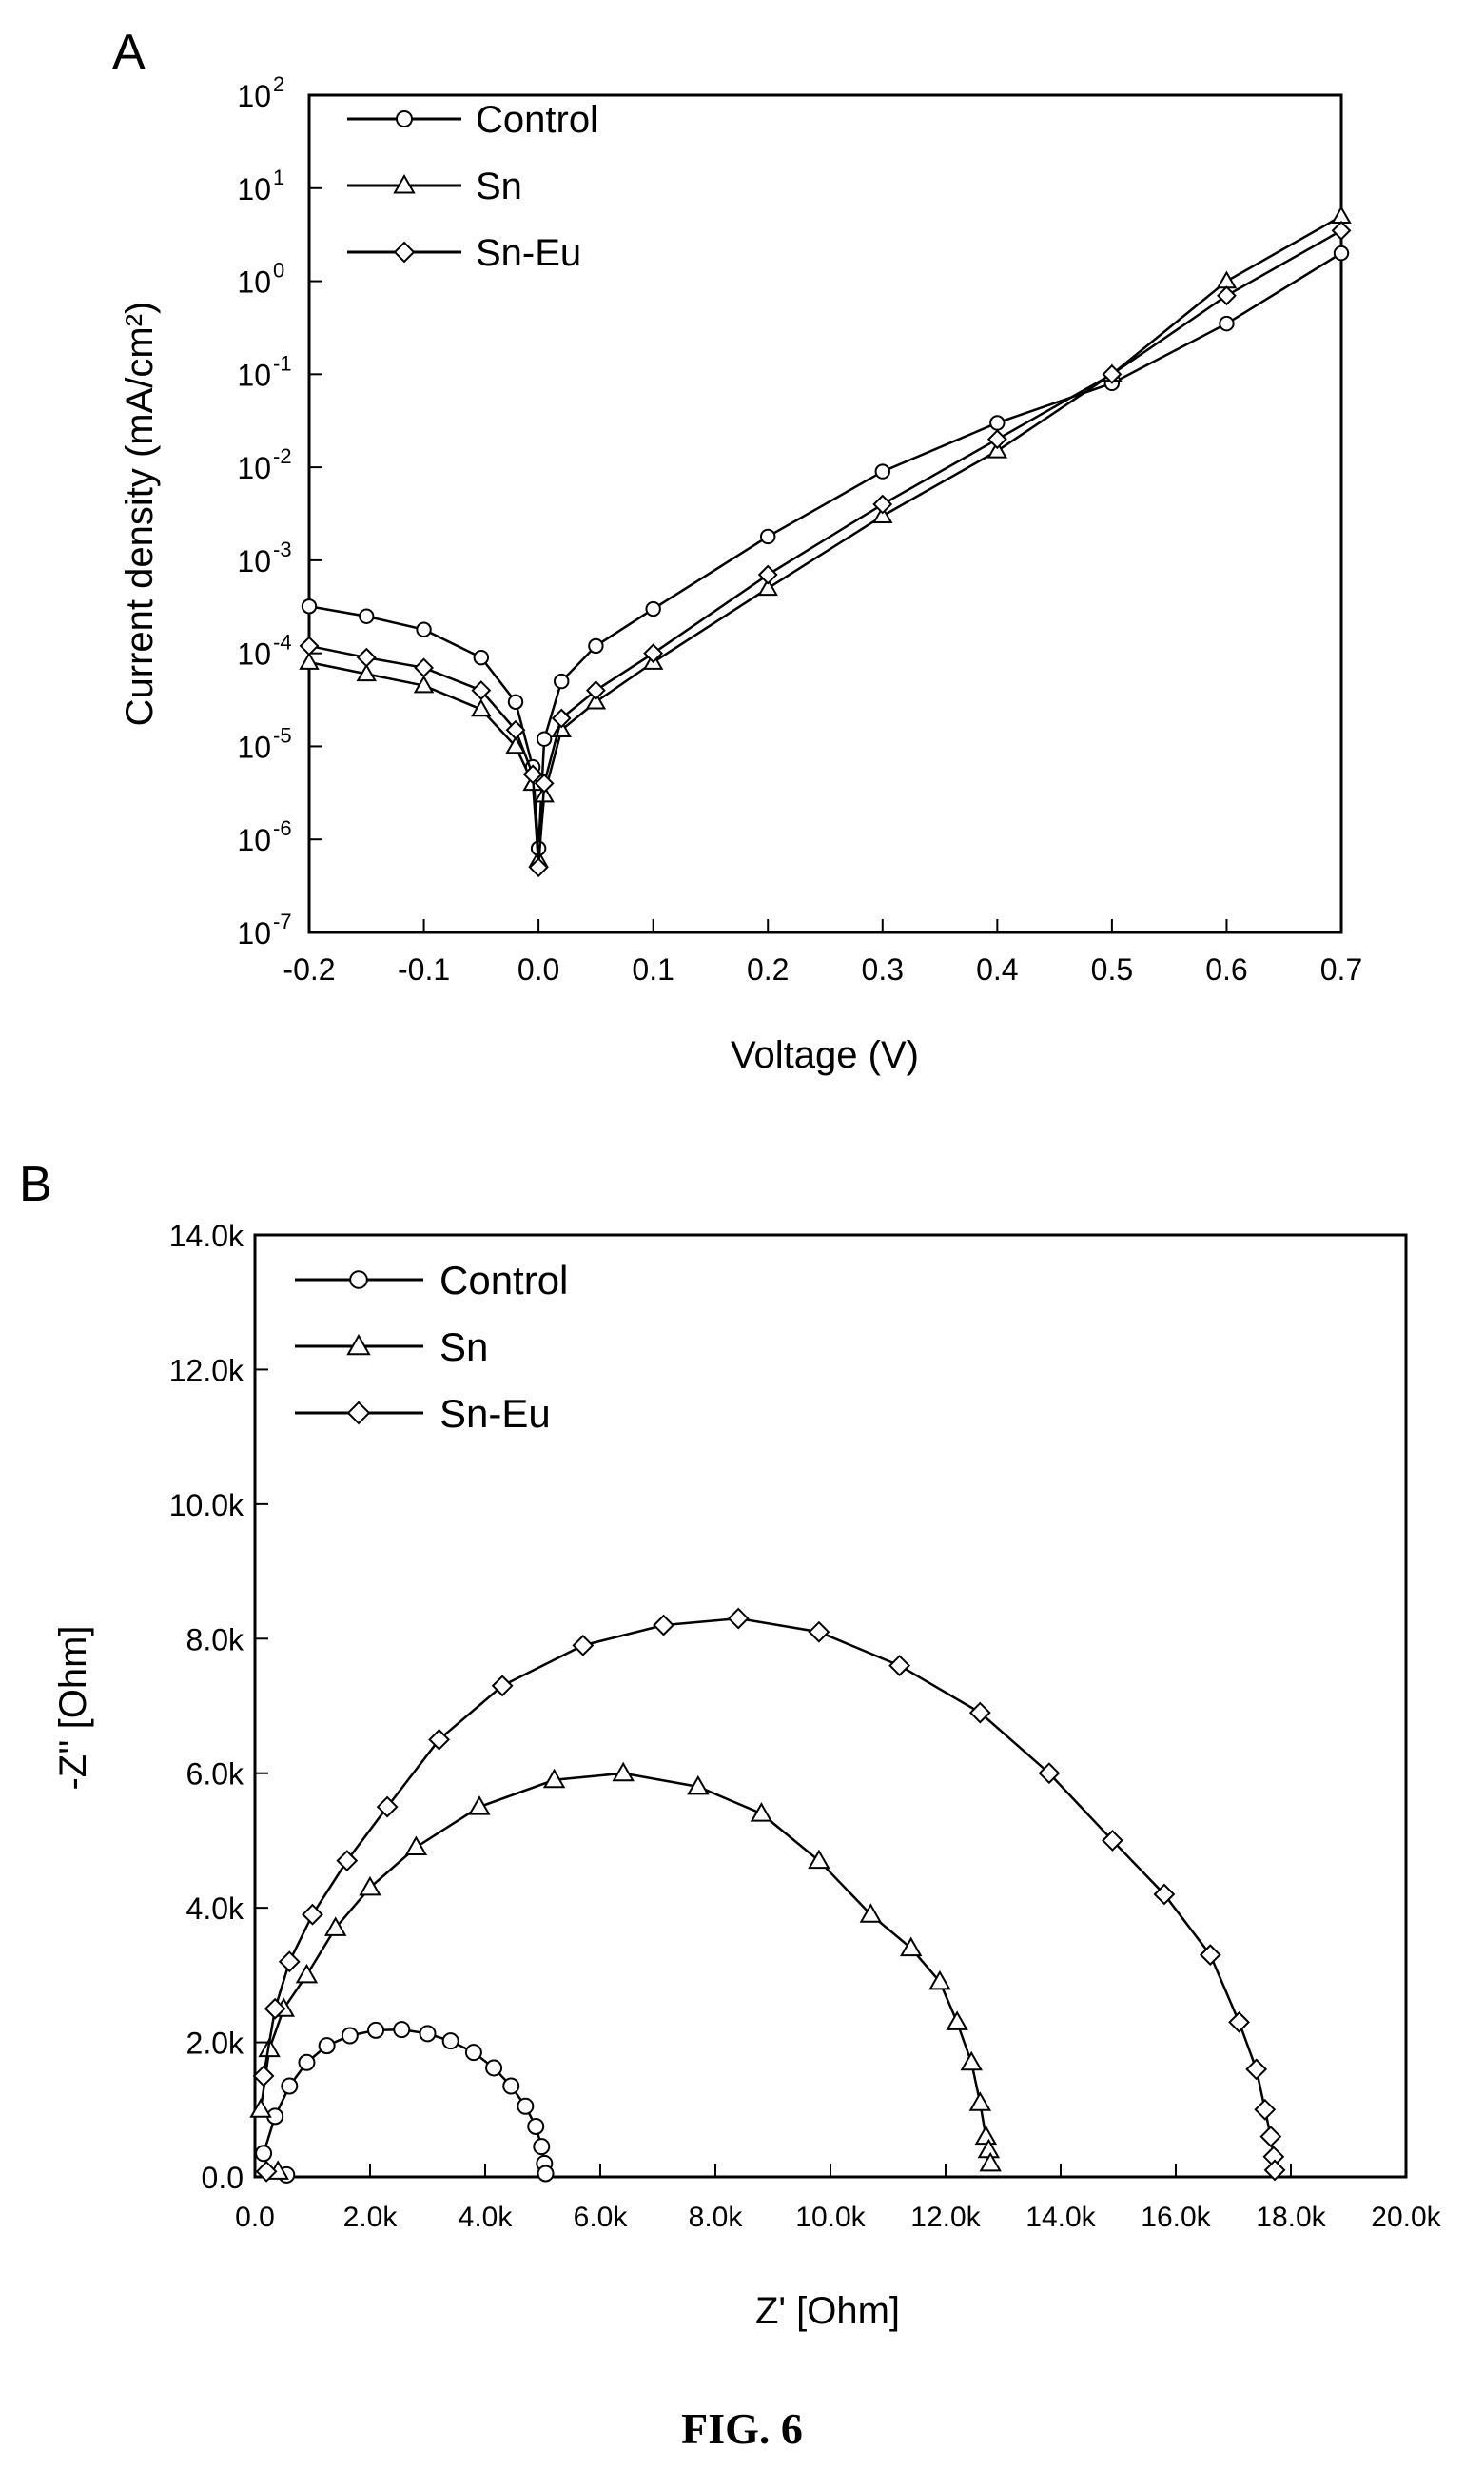  What do you see at coordinates (768, 969) in the screenshot?
I see `panel-a-x-tick-label: 0.2` at bounding box center [768, 969].